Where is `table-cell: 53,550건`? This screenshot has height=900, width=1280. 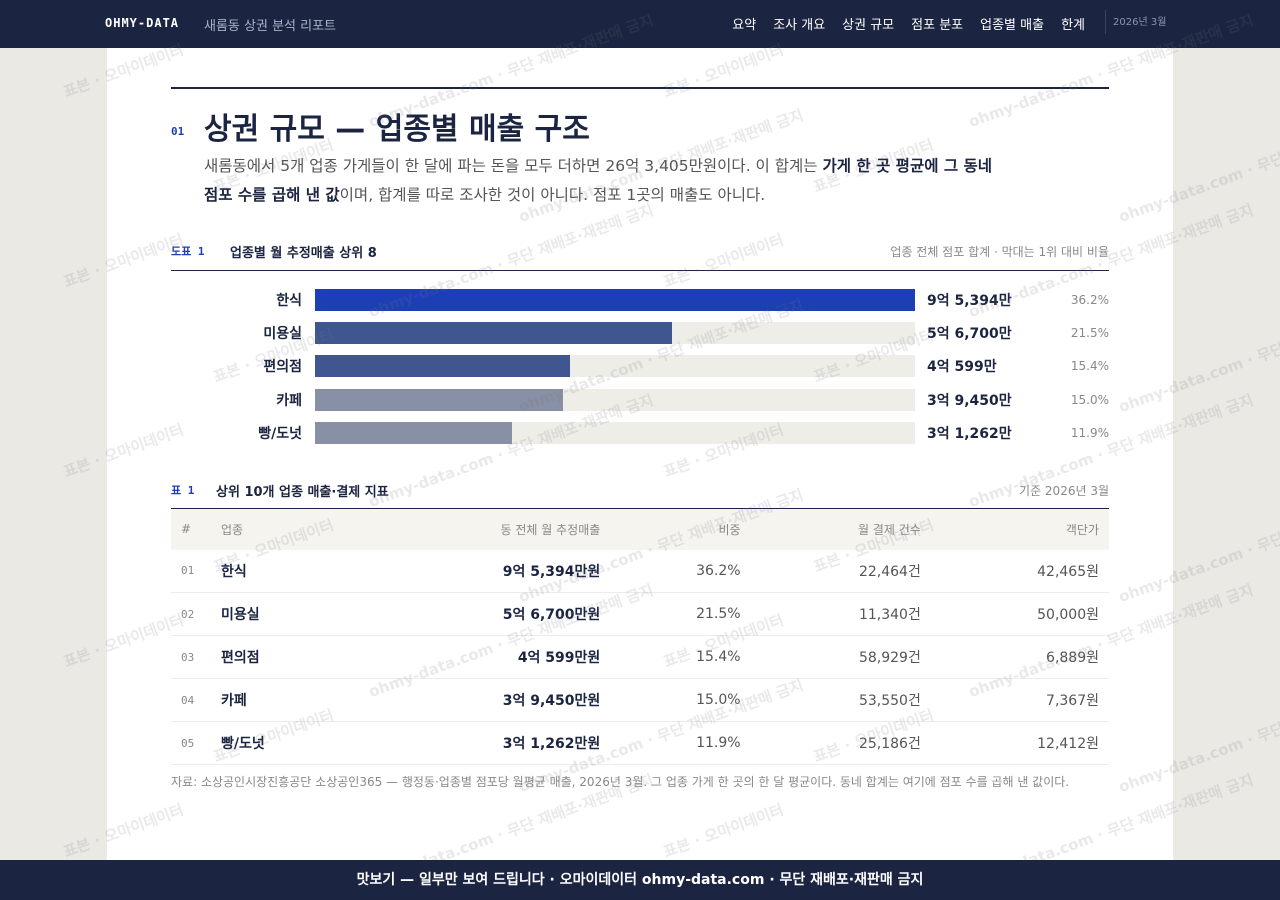 table-cell: 53,550건 is located at coordinates (840, 700).